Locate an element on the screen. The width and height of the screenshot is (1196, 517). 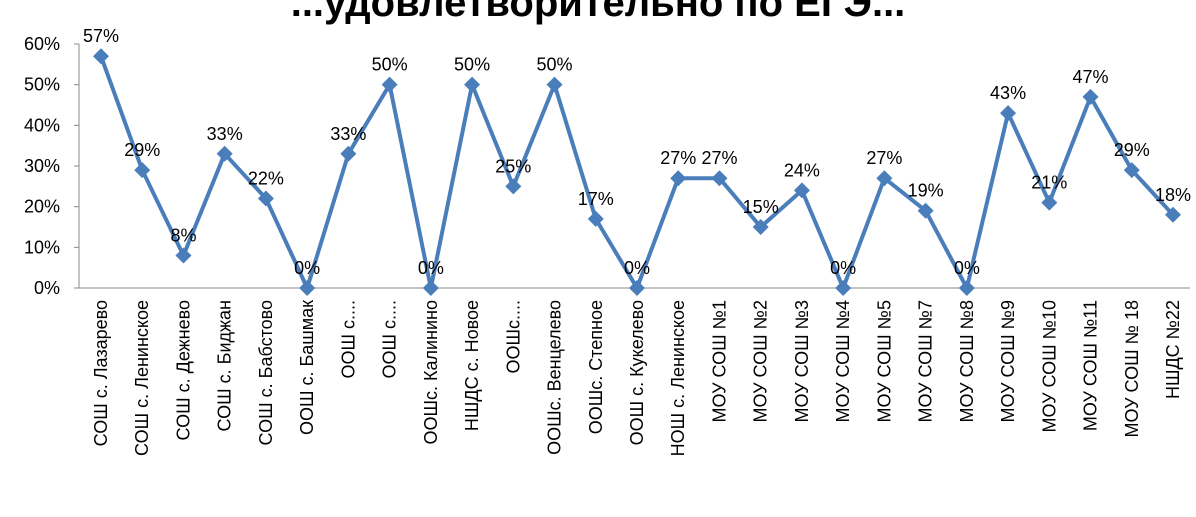
data-label: 22% is located at coordinates (266, 179).